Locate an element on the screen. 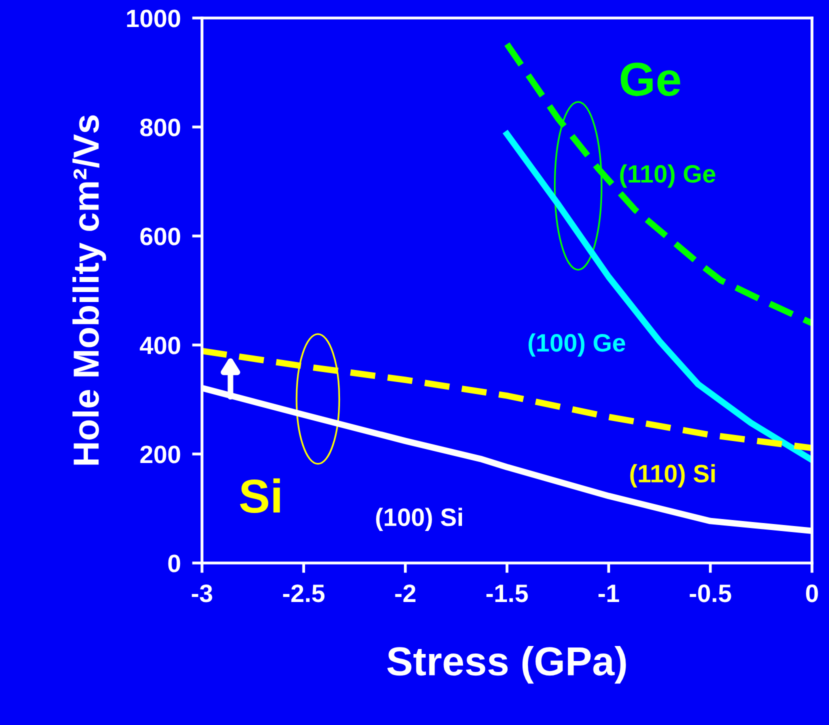 This screenshot has width=829, height=725. y-tick-label: 400 is located at coordinates (160, 345).